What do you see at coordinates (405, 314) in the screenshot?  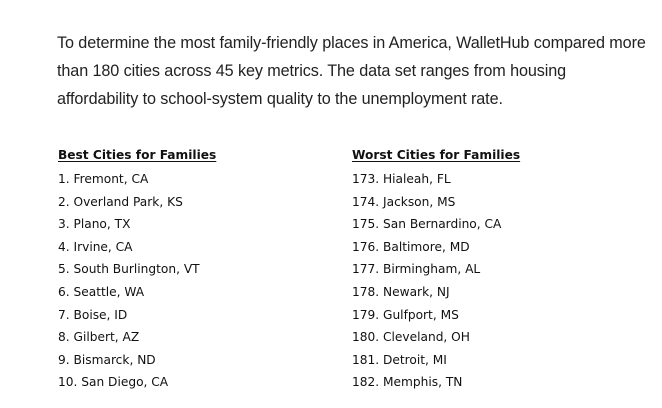 I see `list-item: 179. Gulfport, MS` at bounding box center [405, 314].